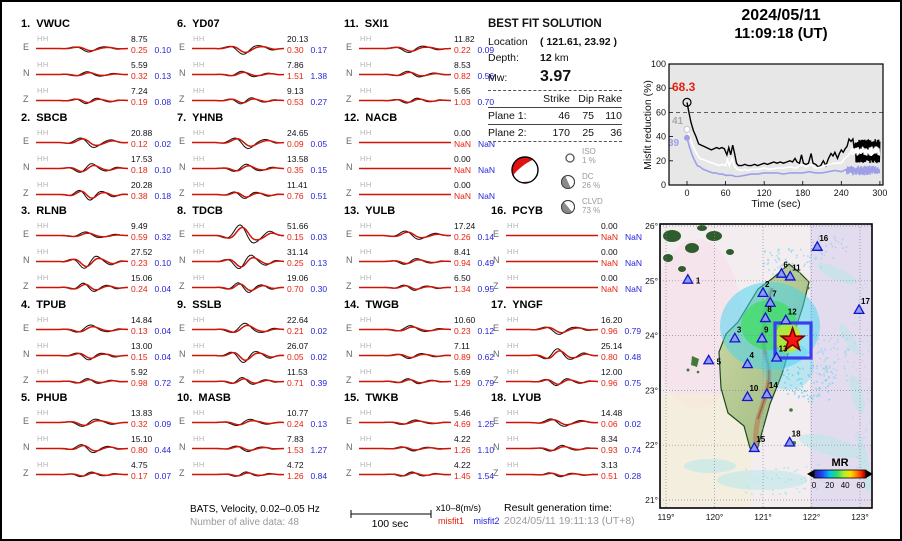 The image size is (902, 541). Describe the element at coordinates (142, 320) in the screenshot. I see `amplitude-value: 14.84` at that location.